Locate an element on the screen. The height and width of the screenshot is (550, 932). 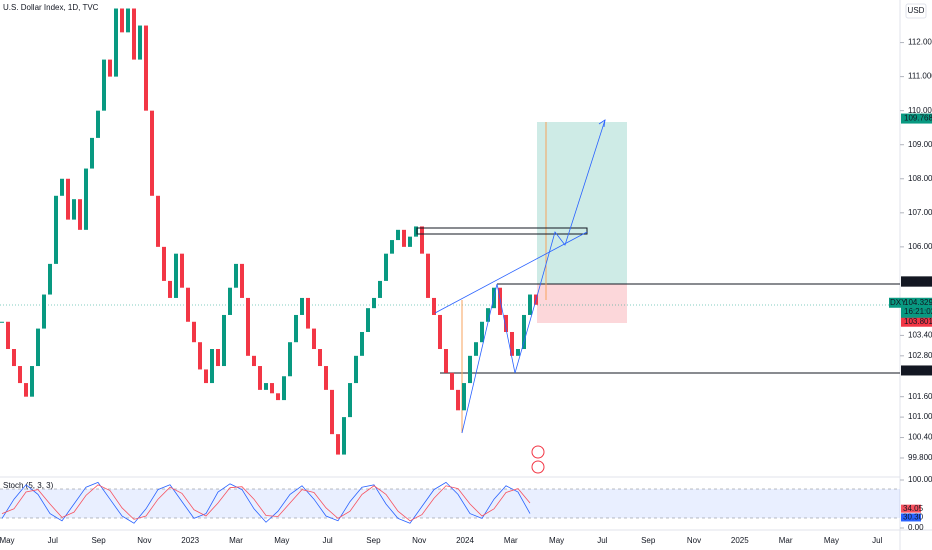
y-tick-label: 112.000 is located at coordinates (920, 42).